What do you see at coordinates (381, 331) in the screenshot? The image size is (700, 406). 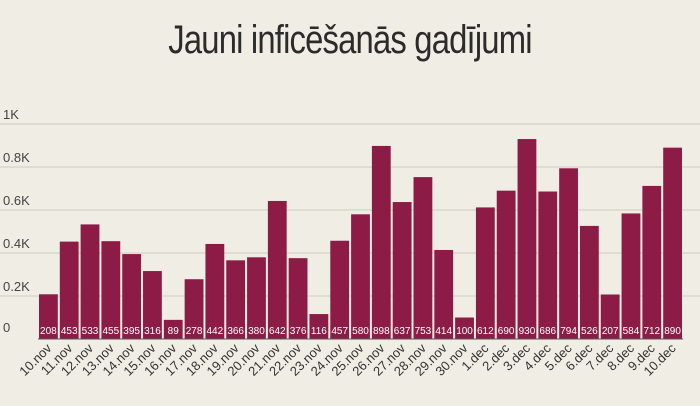 I see `bar-value-label: 898` at bounding box center [381, 331].